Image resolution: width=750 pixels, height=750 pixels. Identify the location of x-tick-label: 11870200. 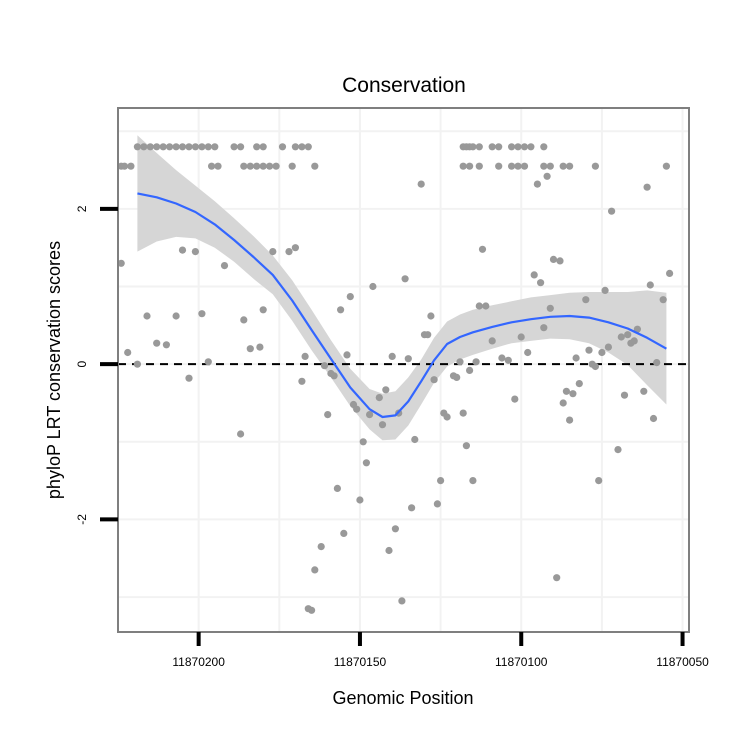
(198, 662).